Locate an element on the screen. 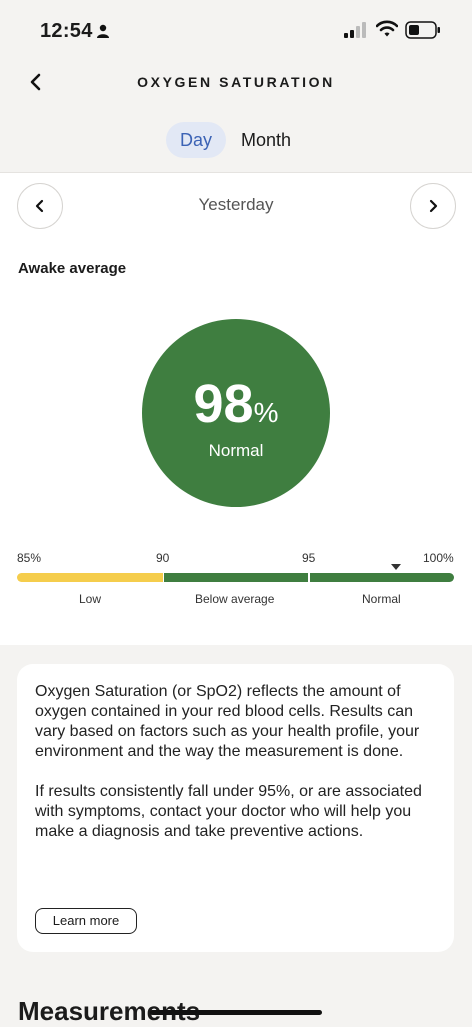  scale-tick-85: 85% is located at coordinates (29, 558).